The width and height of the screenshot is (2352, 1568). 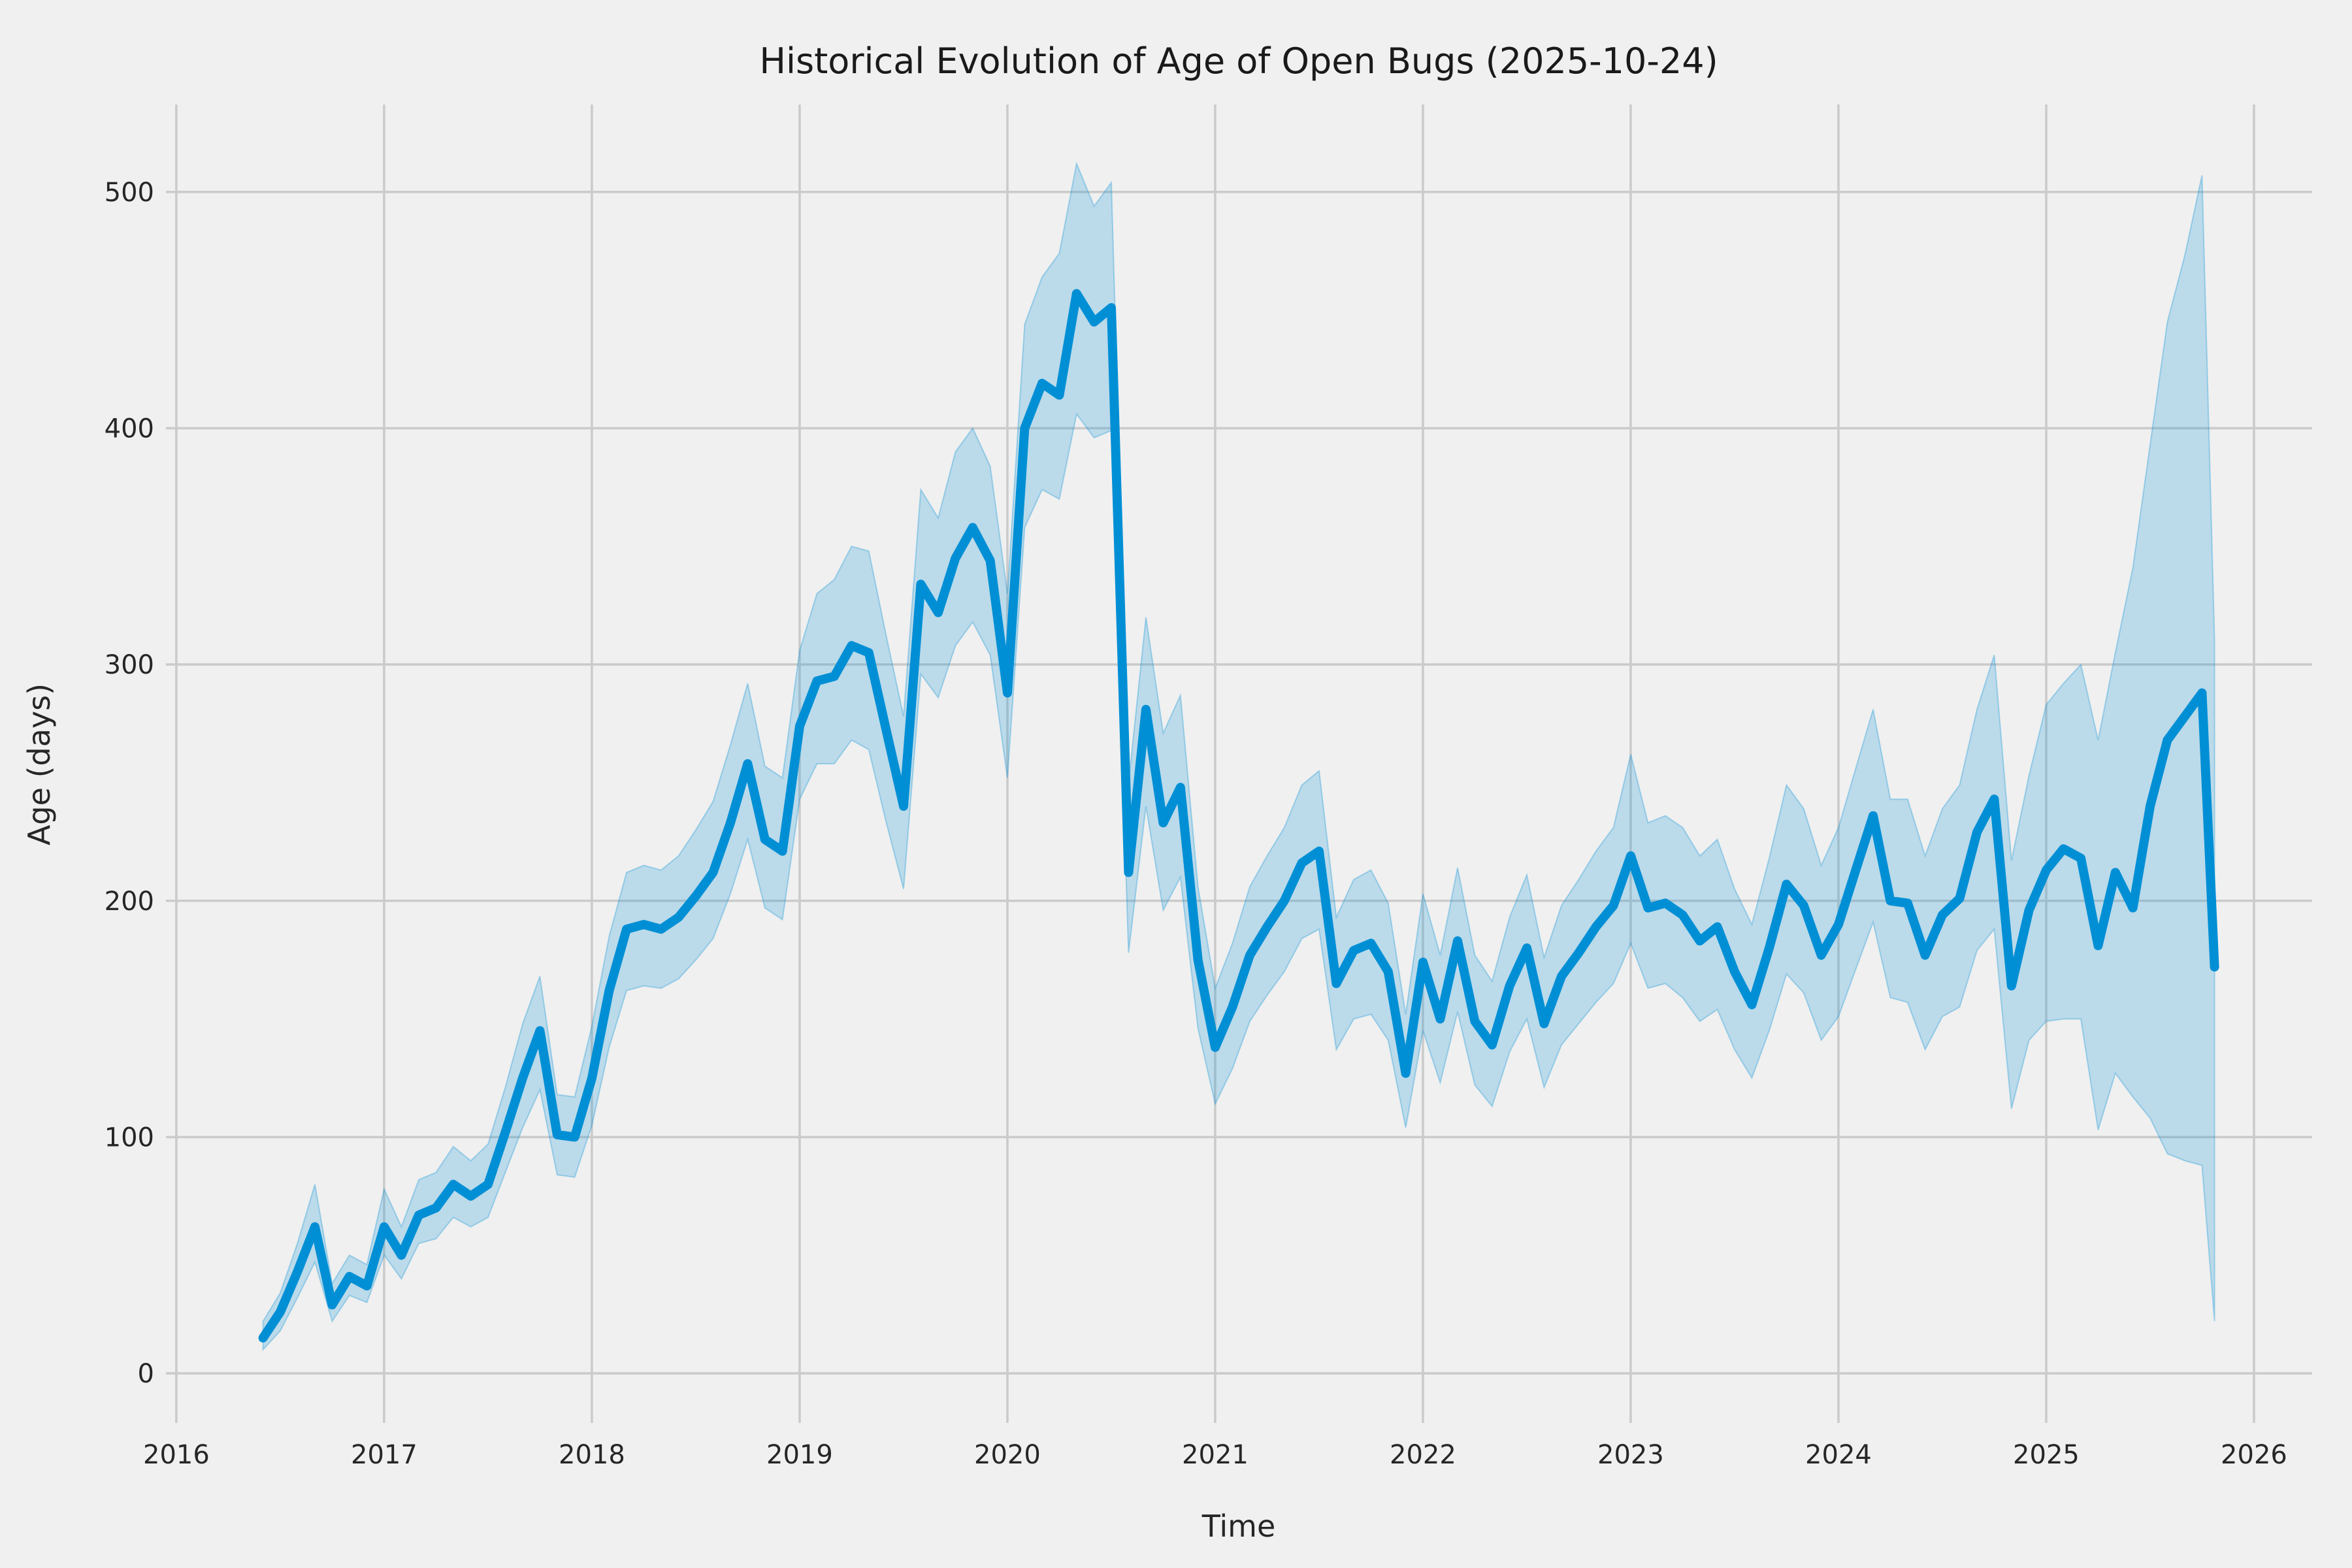 I want to click on x-tick-2017: 2017, so click(x=384, y=1455).